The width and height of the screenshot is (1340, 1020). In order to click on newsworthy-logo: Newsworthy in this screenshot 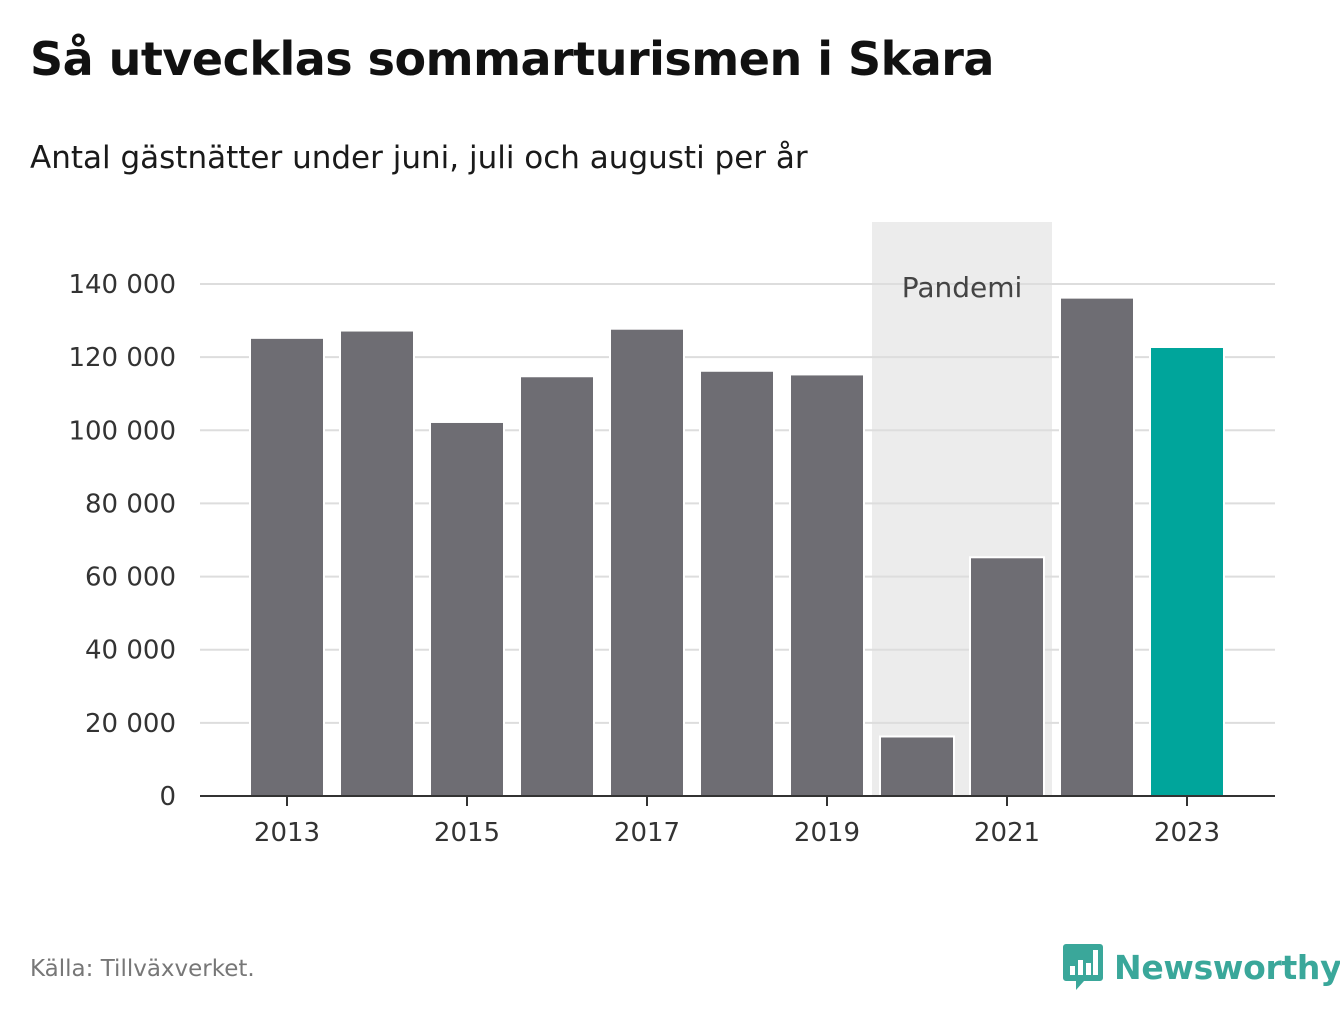, I will do `click(1201, 967)`.